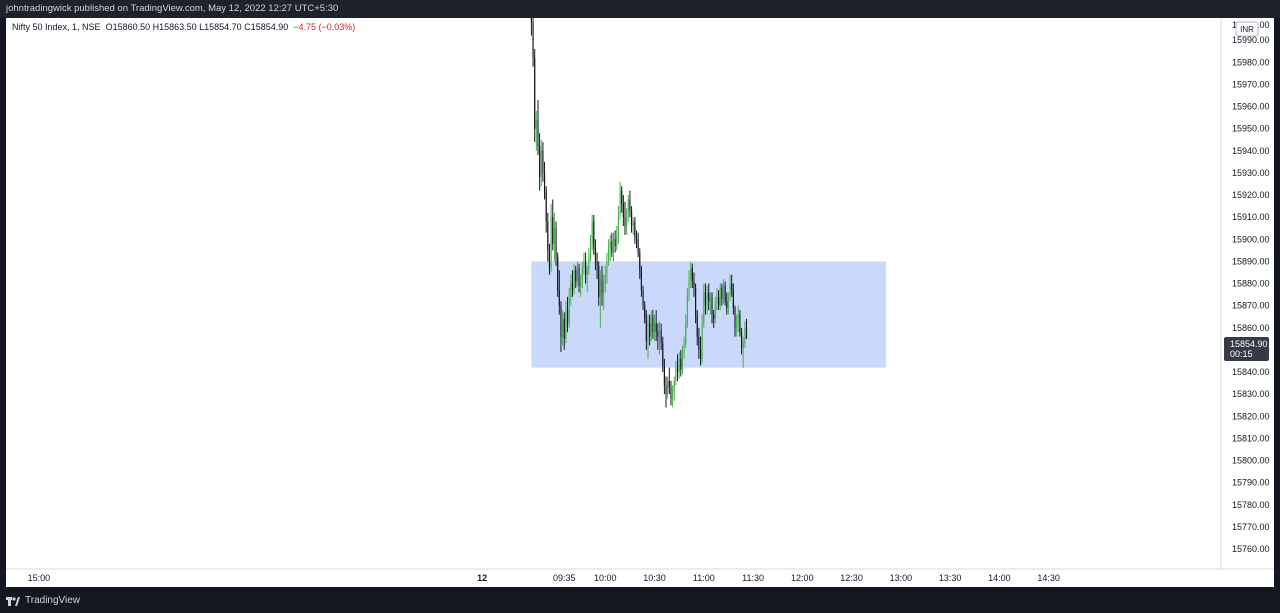  I want to click on price-tick-label: 15820.00, so click(1251, 416).